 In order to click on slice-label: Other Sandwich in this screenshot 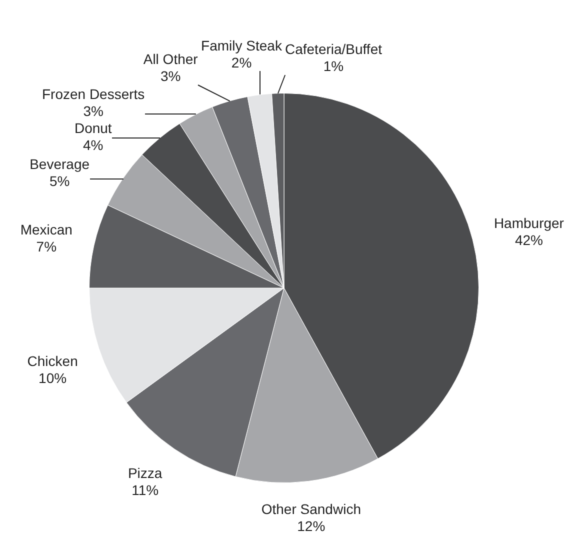, I will do `click(311, 508)`.